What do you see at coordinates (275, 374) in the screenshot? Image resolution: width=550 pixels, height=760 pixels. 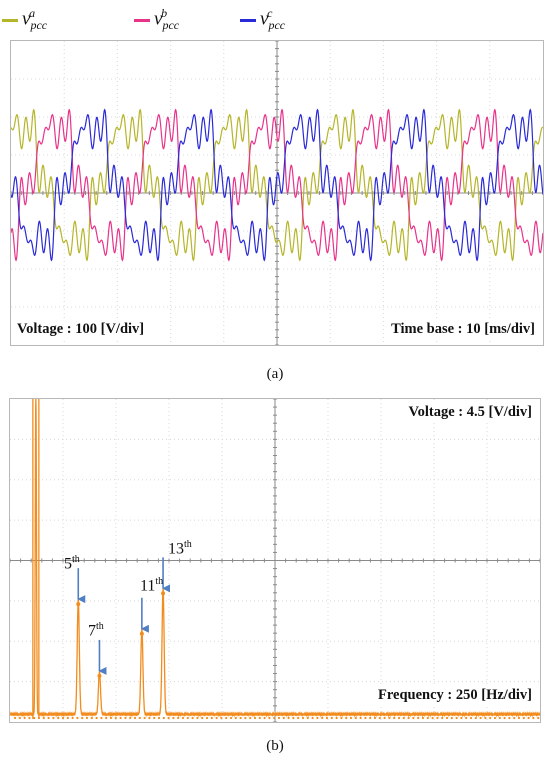 I see `caption-a: (a)` at bounding box center [275, 374].